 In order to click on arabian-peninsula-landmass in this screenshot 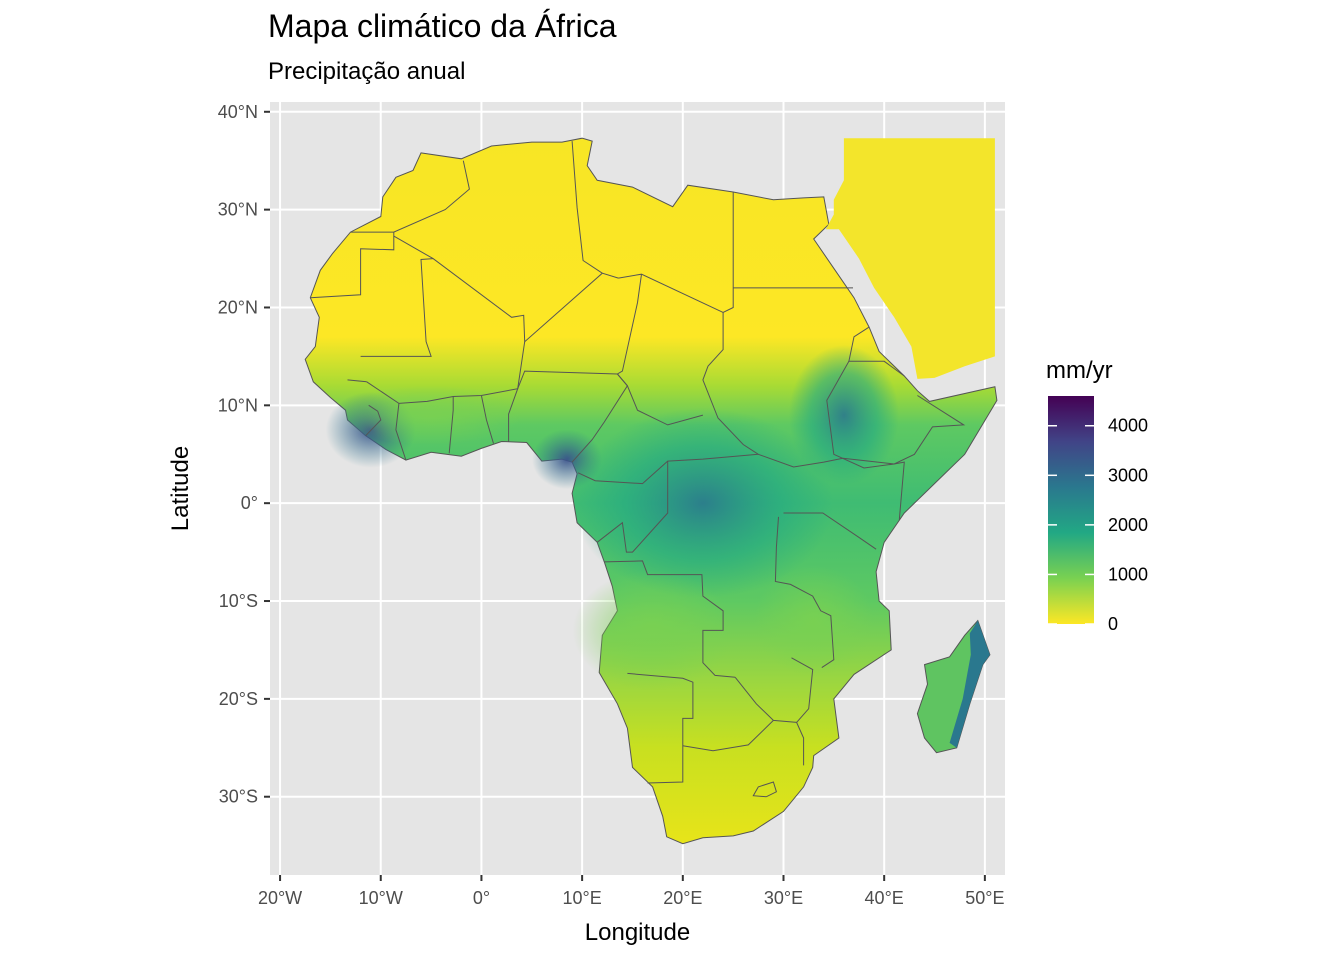, I will do `click(910, 258)`.